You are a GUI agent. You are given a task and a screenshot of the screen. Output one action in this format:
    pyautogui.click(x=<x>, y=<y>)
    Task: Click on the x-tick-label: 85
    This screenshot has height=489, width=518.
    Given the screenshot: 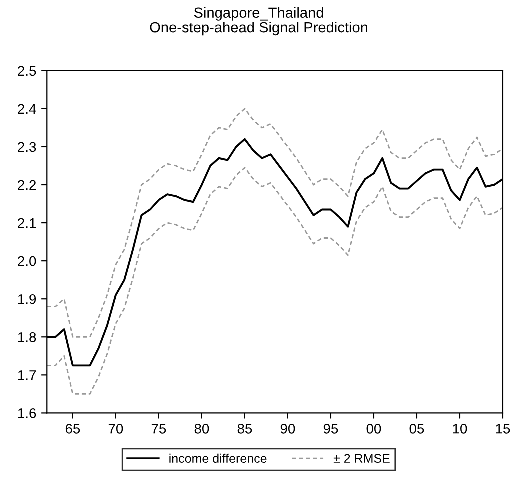 What is the action you would take?
    pyautogui.click(x=245, y=429)
    